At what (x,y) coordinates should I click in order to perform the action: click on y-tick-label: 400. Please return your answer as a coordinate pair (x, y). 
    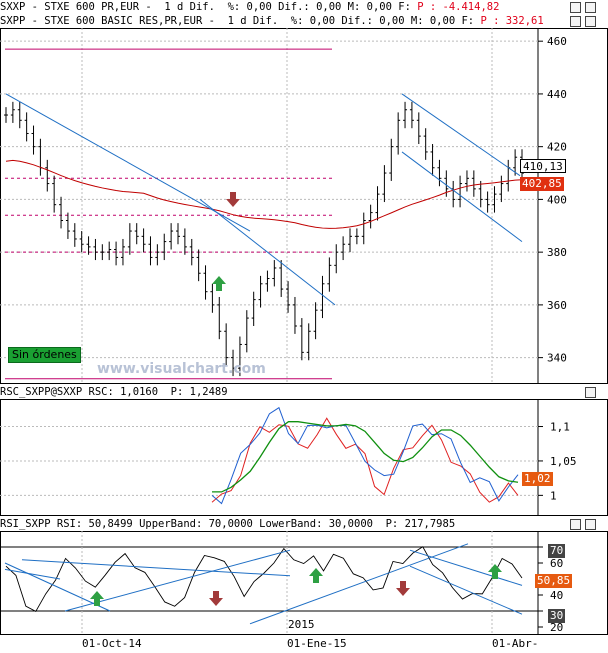
    Looking at the image, I should click on (557, 199).